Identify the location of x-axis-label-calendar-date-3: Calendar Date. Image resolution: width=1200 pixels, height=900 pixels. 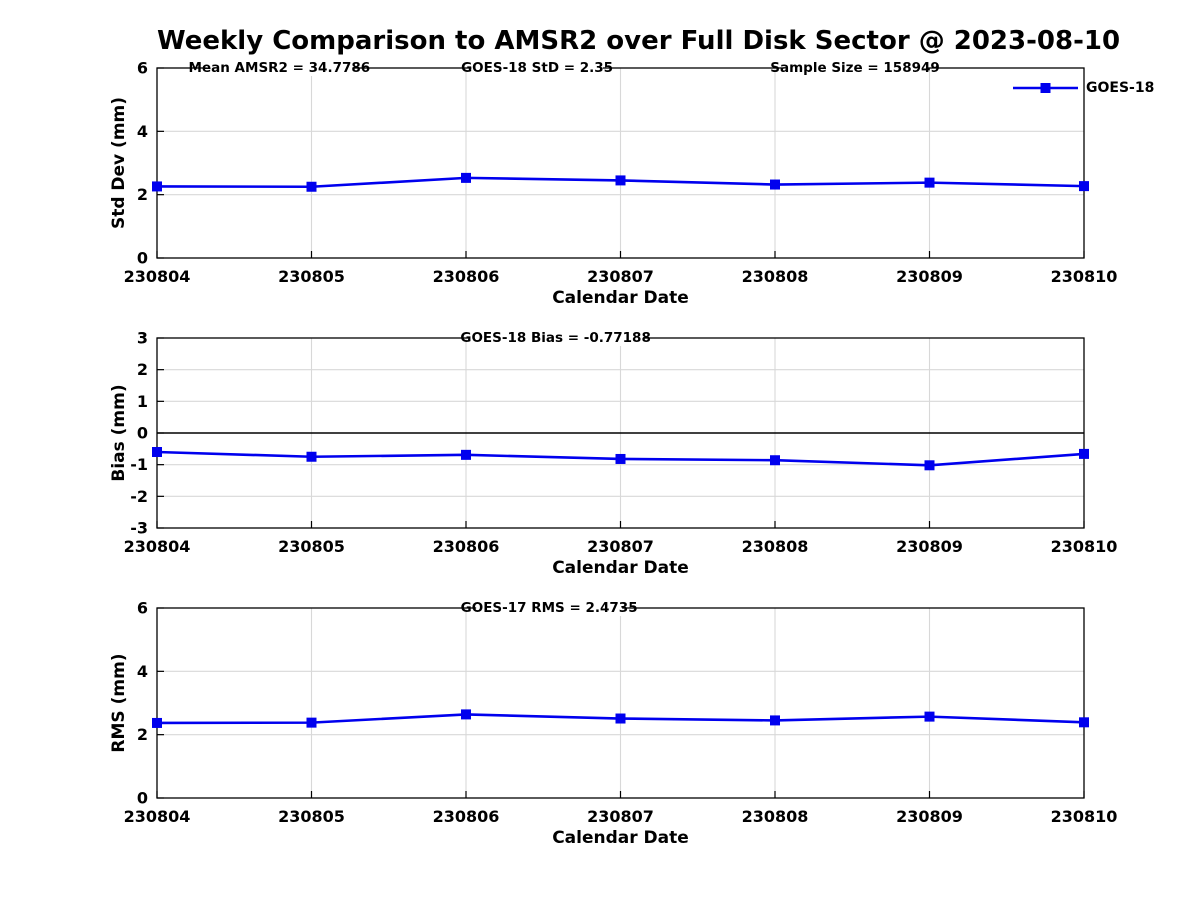
(620, 838).